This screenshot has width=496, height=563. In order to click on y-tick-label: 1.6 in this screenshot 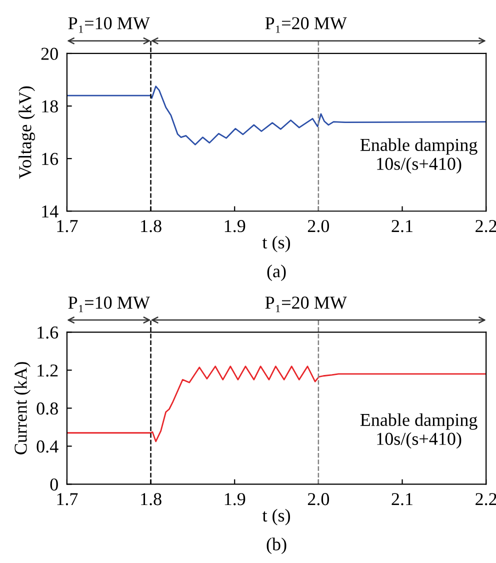, I will do `click(48, 332)`.